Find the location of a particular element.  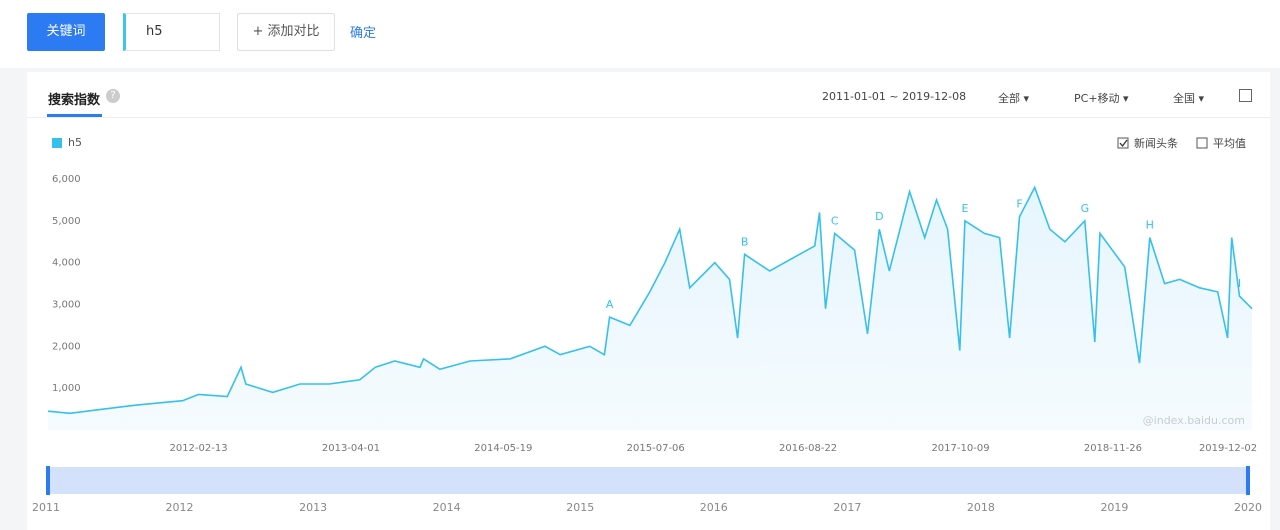

y-tick-label: 5,000 is located at coordinates (66, 221).